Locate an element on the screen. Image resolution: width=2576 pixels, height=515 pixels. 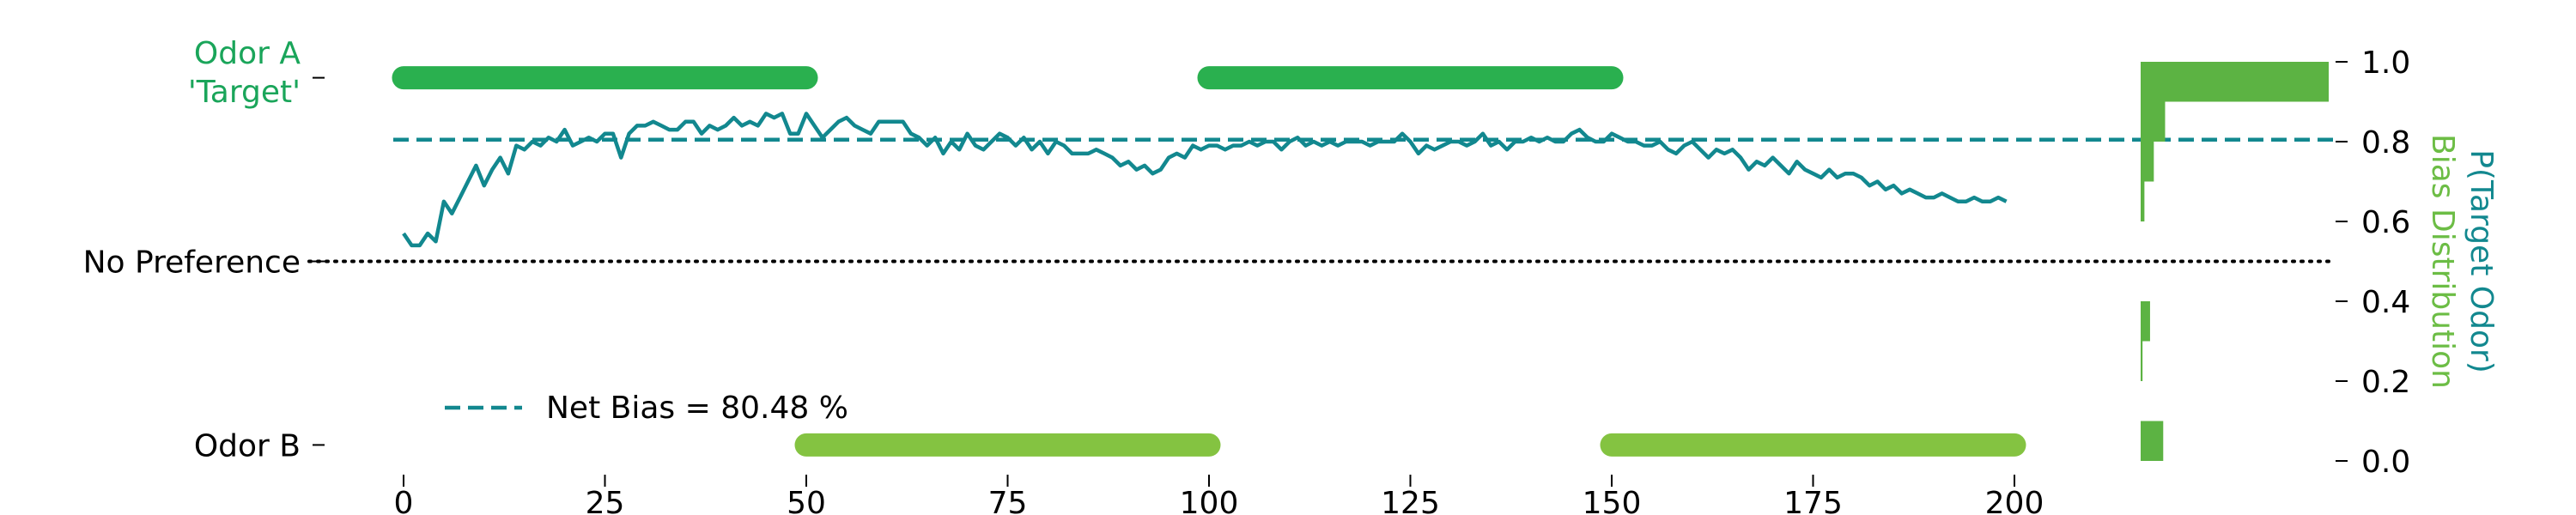
y-tick-label-0.0: 0.0 is located at coordinates (2385, 462).